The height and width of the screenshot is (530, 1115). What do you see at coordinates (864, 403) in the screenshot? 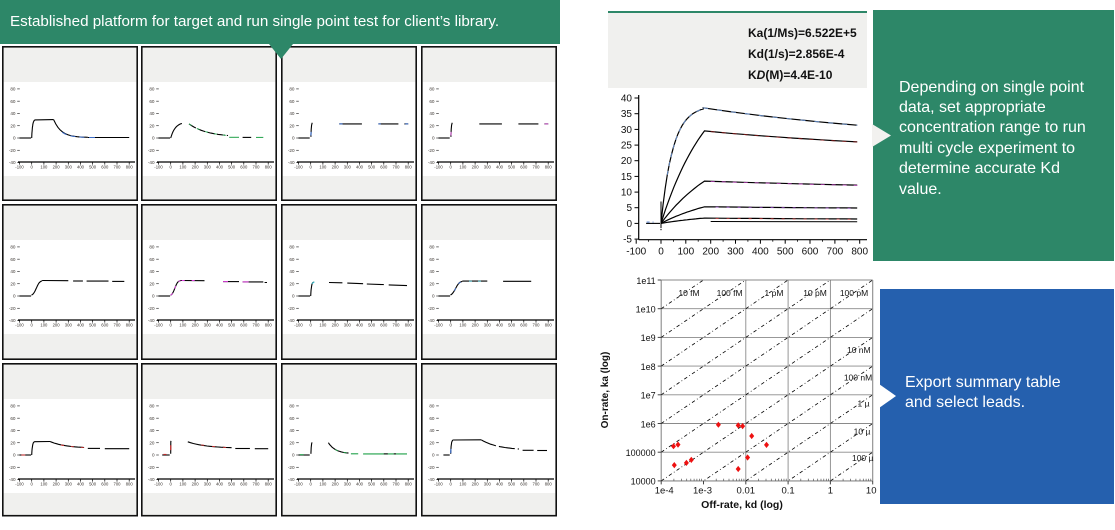
I see `svg-text: 1 µ` at bounding box center [864, 403].